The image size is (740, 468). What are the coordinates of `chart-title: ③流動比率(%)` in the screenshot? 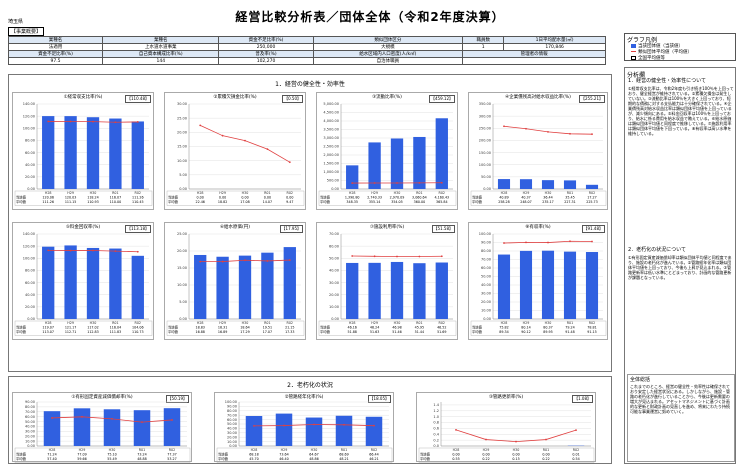 It's located at (387, 97).